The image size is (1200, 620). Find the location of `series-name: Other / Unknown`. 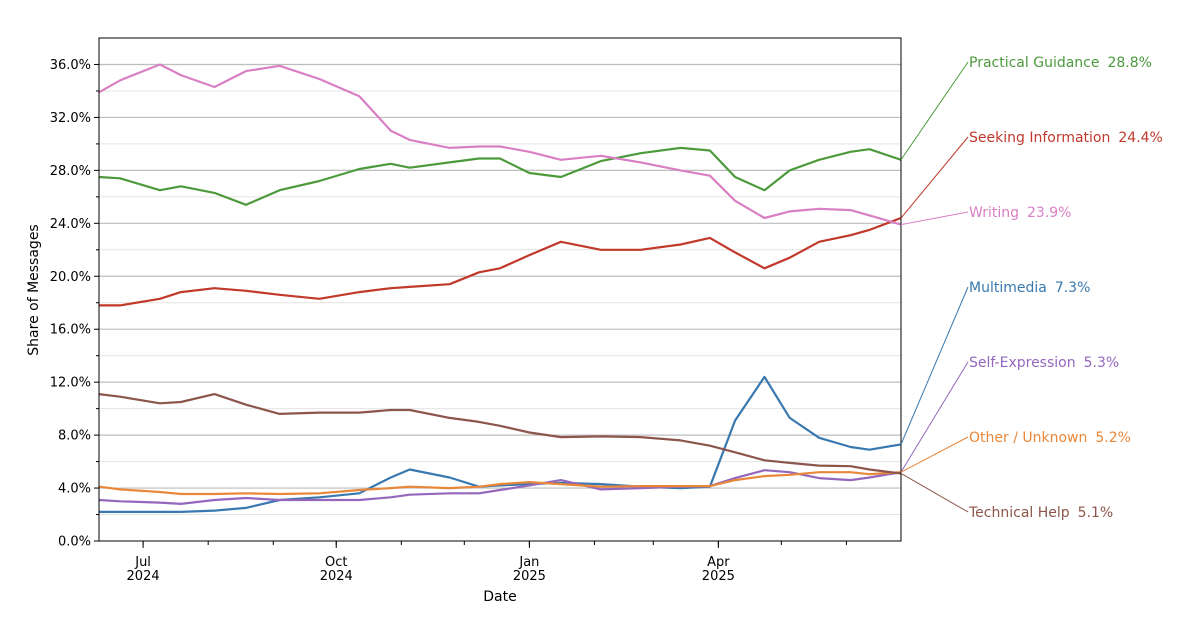

series-name: Other / Unknown is located at coordinates (1028, 438).